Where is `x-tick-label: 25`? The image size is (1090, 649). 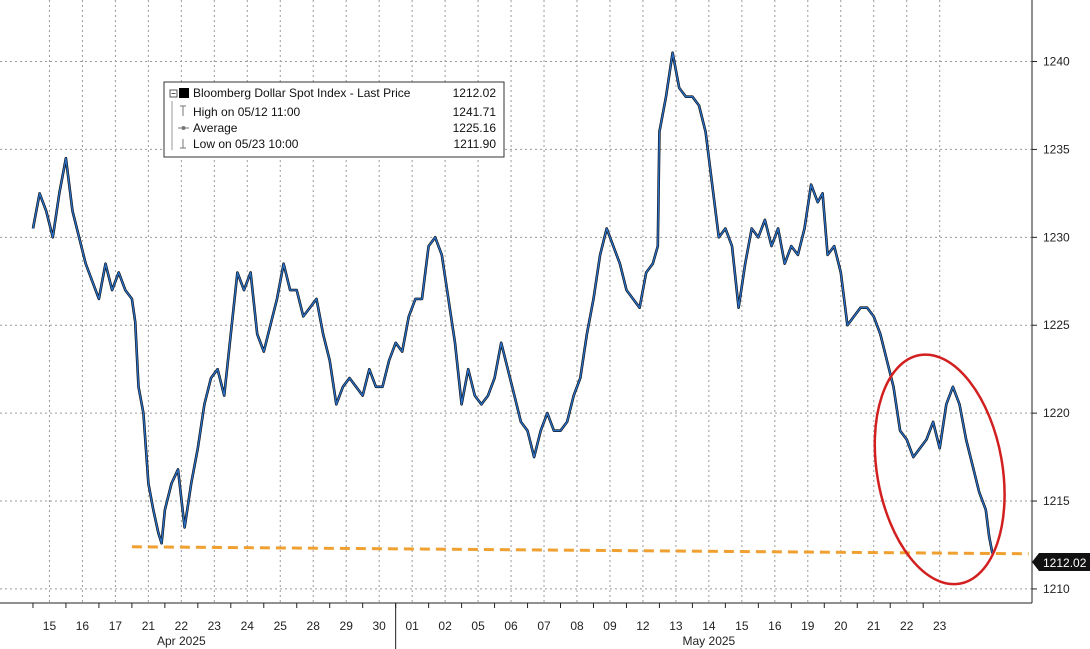
x-tick-label: 25 is located at coordinates (281, 626).